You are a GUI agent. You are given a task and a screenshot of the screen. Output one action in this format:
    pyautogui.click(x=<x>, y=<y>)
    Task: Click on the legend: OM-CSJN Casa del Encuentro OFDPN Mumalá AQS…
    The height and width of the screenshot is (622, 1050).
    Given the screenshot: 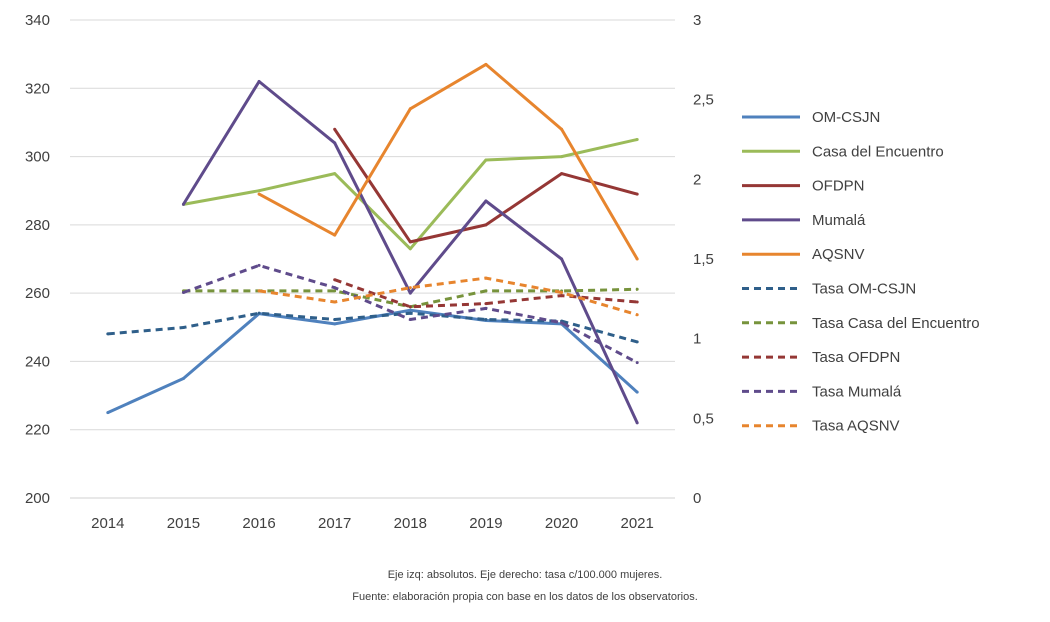 What is the action you would take?
    pyautogui.click(x=861, y=272)
    